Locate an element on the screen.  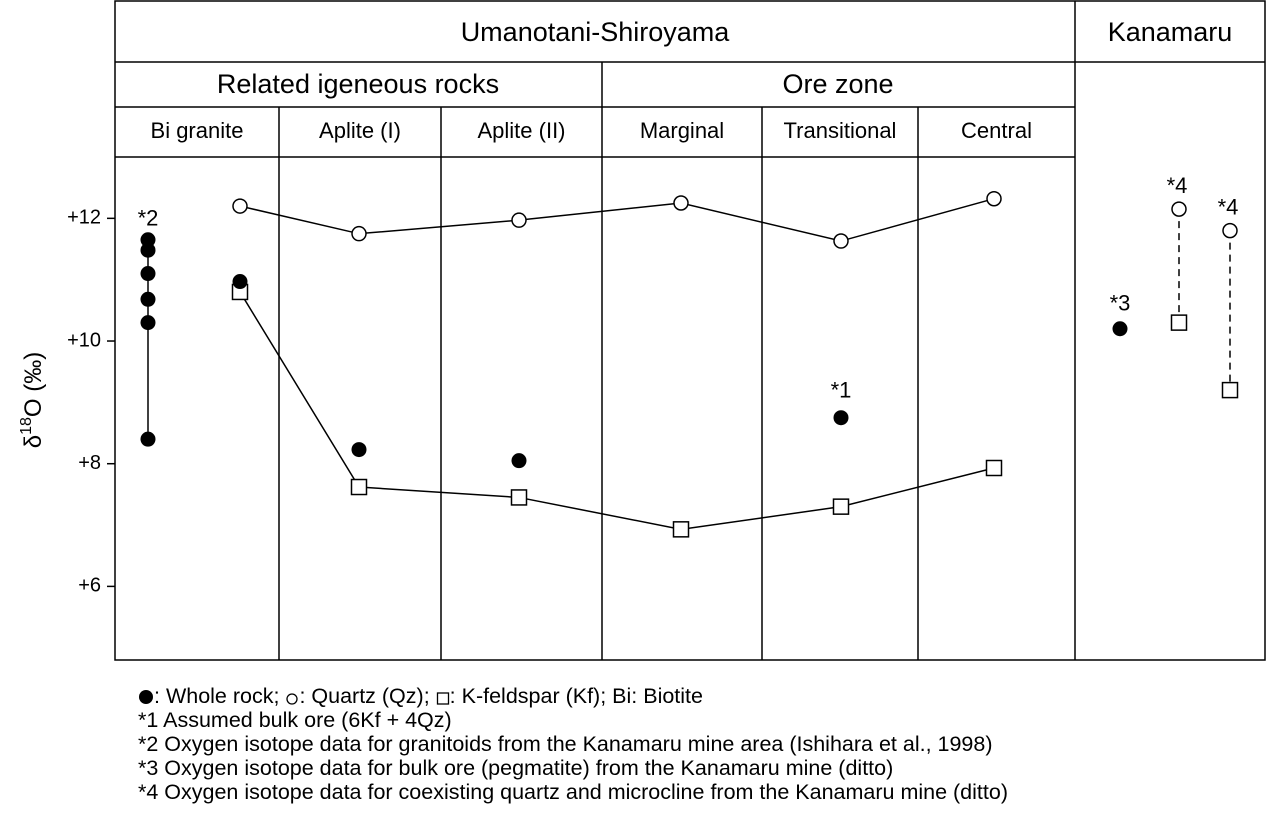
column-label: Aplite (II) is located at coordinates (521, 130).